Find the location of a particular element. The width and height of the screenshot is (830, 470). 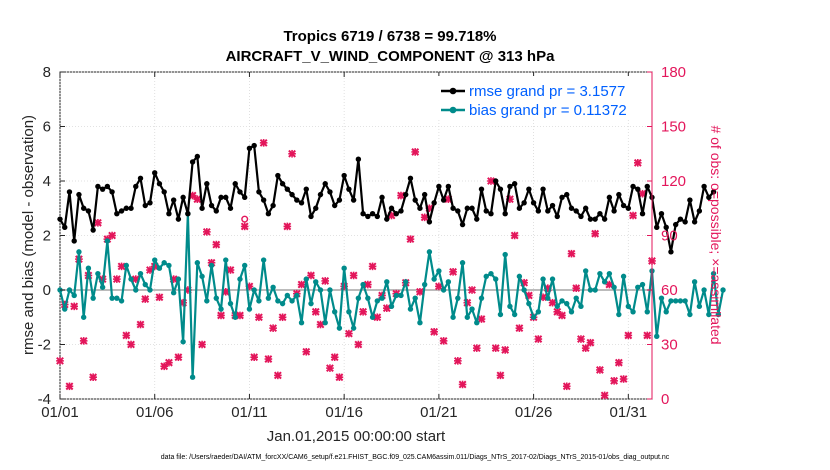

y-tick-label: 4 is located at coordinates (47, 181).